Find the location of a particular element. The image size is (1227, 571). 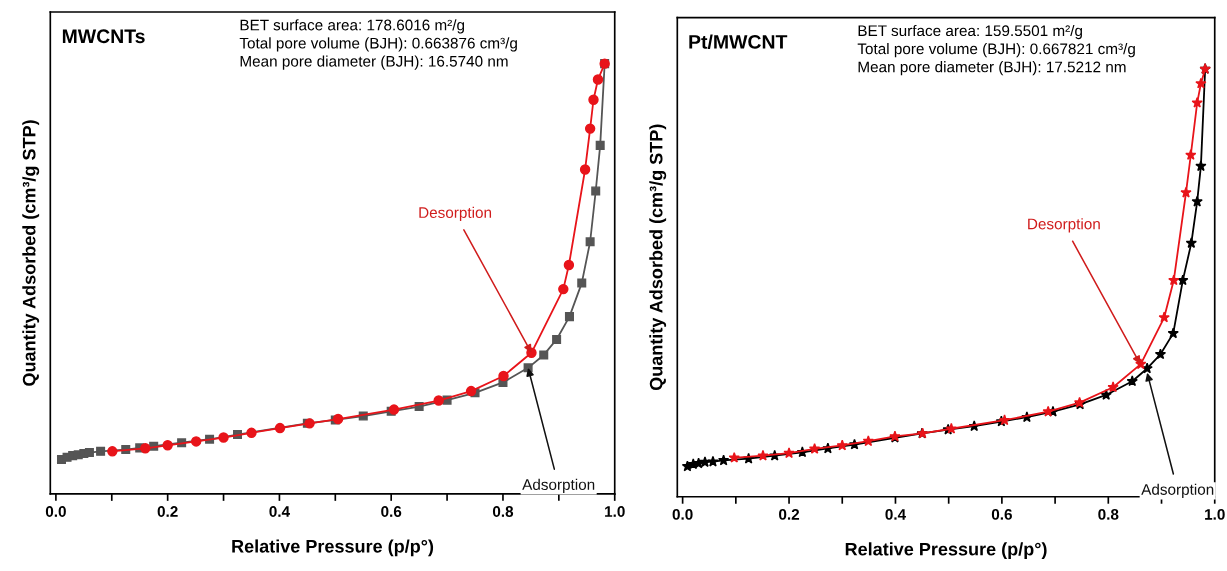

annotation: BET surface area: 159.5501 m²/g Total pore volume (BJH): 0.667821 cm³/g Mean pore diameter (BJH): 17.5212 nm is located at coordinates (996, 50).